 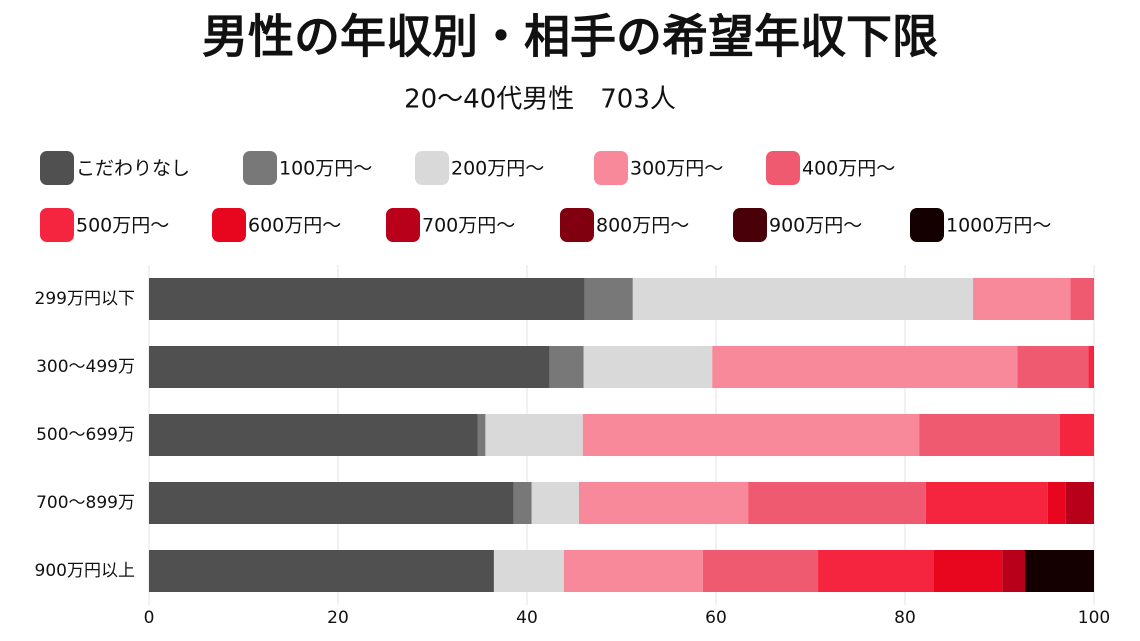 What do you see at coordinates (133, 169) in the screenshot?
I see `legend-label: こだわりなし` at bounding box center [133, 169].